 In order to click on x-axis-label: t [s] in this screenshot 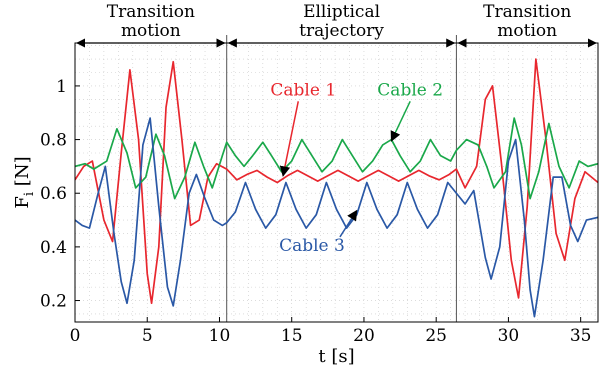, I will do `click(336, 356)`.